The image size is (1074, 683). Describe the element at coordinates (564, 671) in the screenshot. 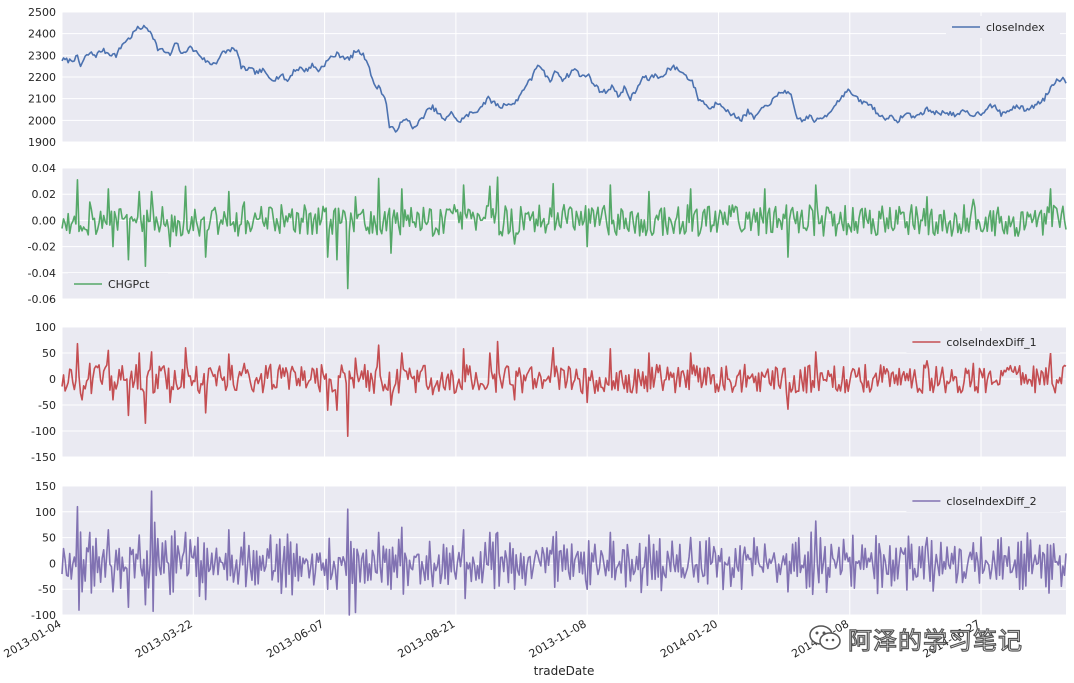

I see `x-axis-label: tradeDate` at that location.